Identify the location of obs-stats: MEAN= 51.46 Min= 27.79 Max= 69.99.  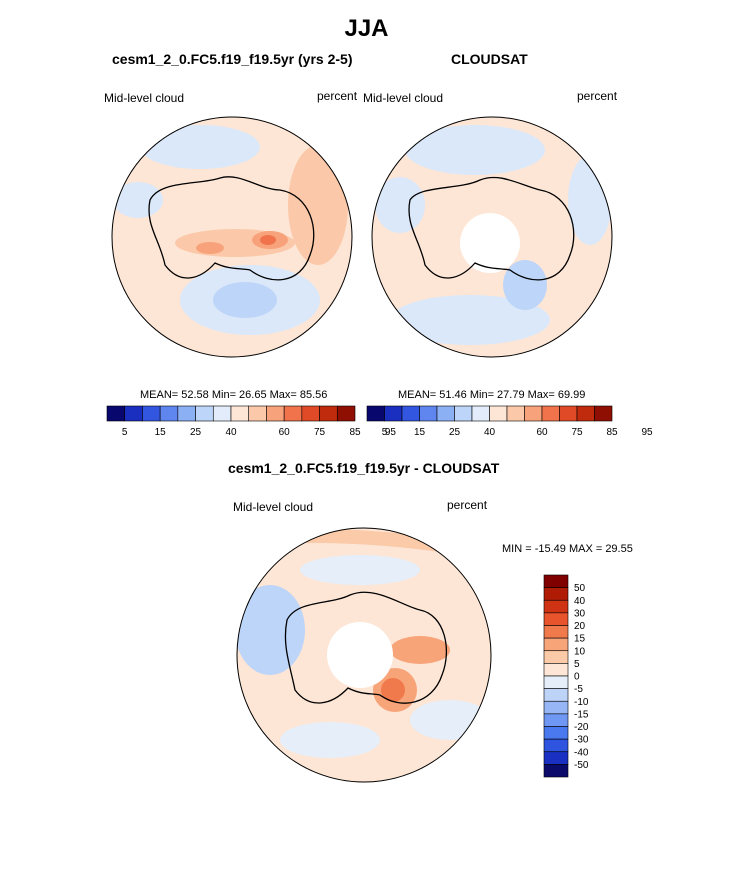
(492, 395).